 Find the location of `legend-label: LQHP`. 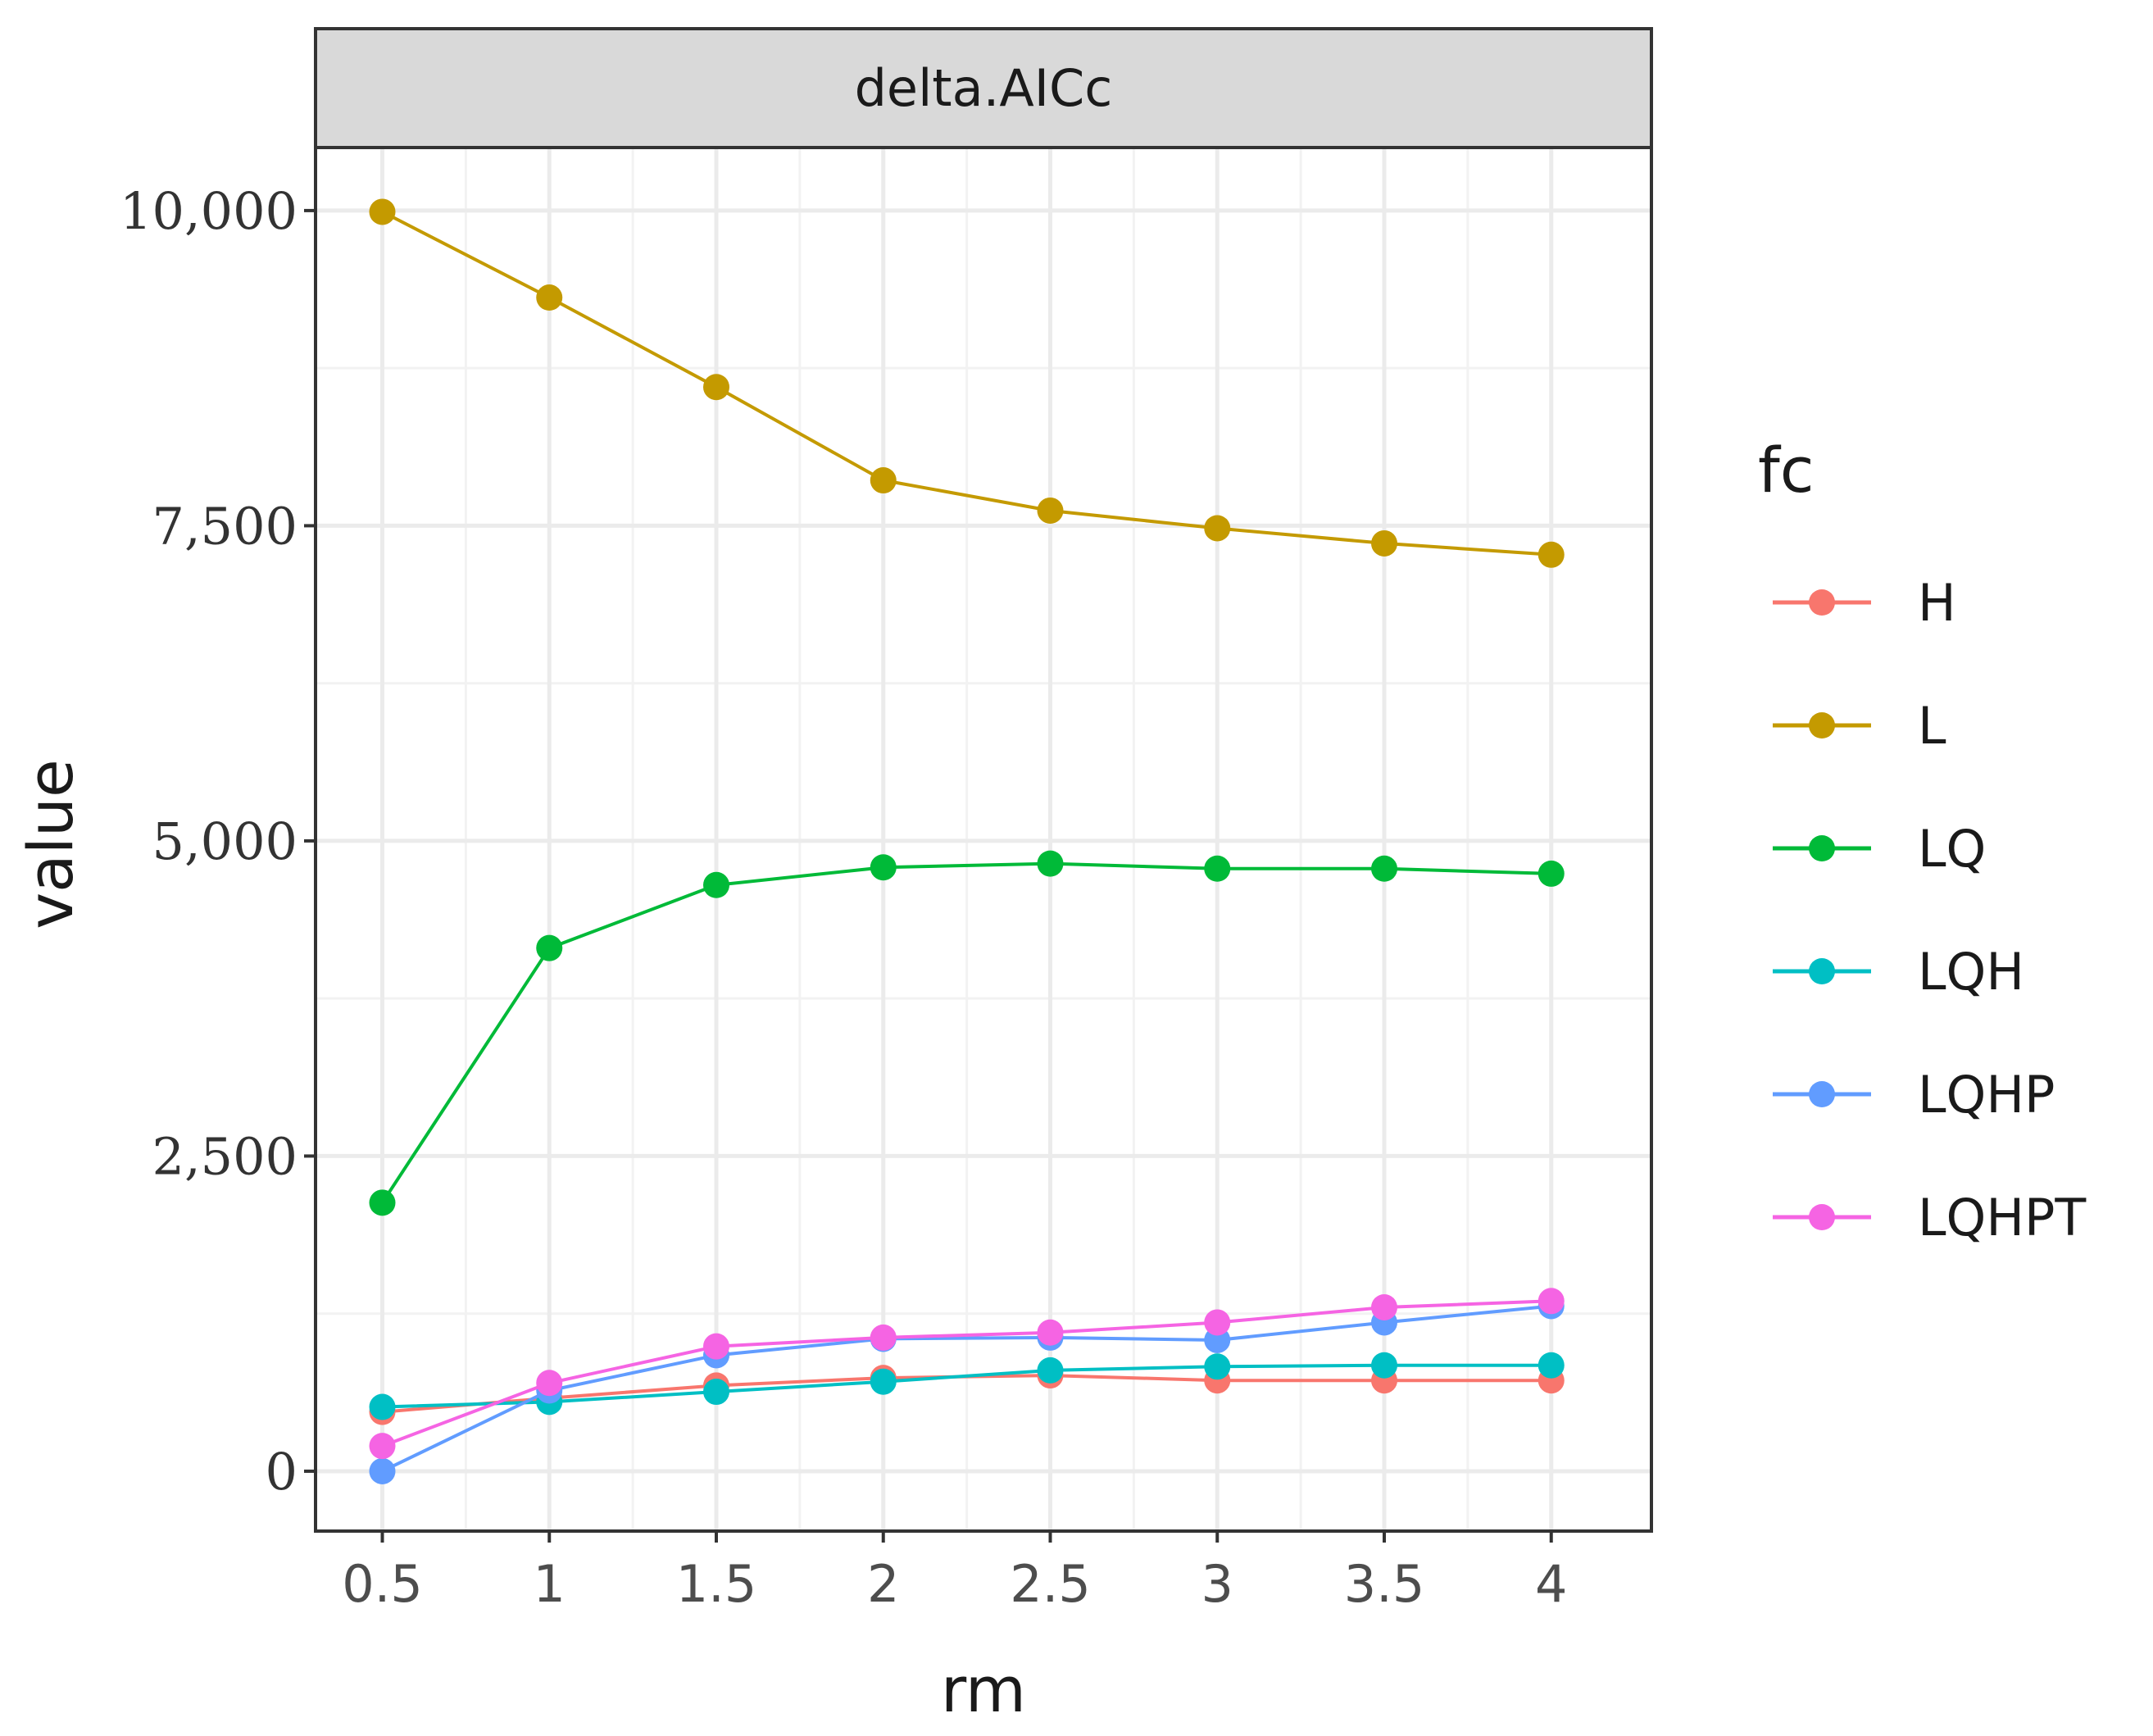

legend-label: LQHP is located at coordinates (1986, 1095).